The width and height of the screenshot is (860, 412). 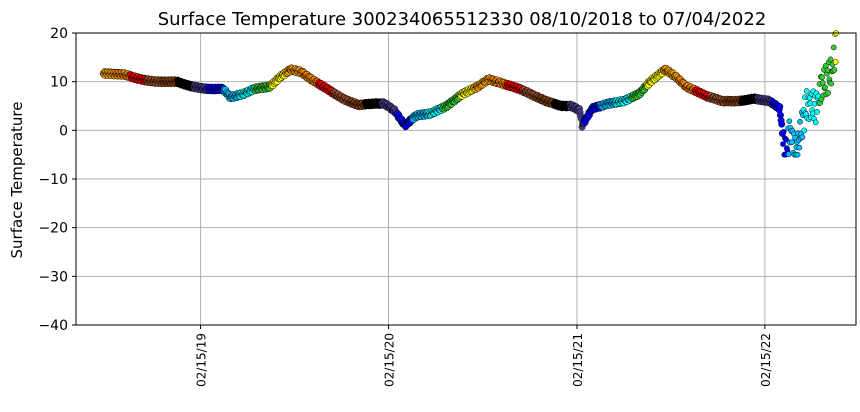 What do you see at coordinates (202, 360) in the screenshot?
I see `x-tick-label: 02/15/19` at bounding box center [202, 360].